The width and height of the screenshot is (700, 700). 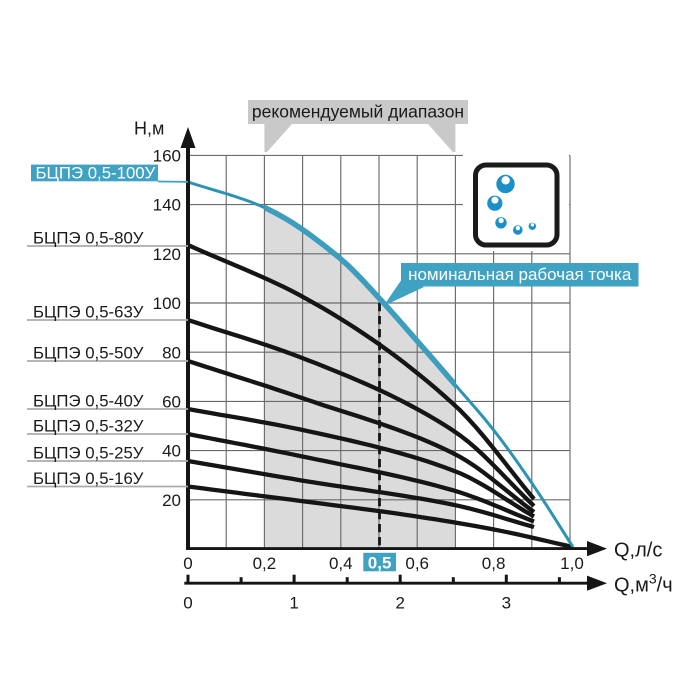 I want to click on svg-text: БЦПЭ 0,5-80У, so click(x=88, y=238).